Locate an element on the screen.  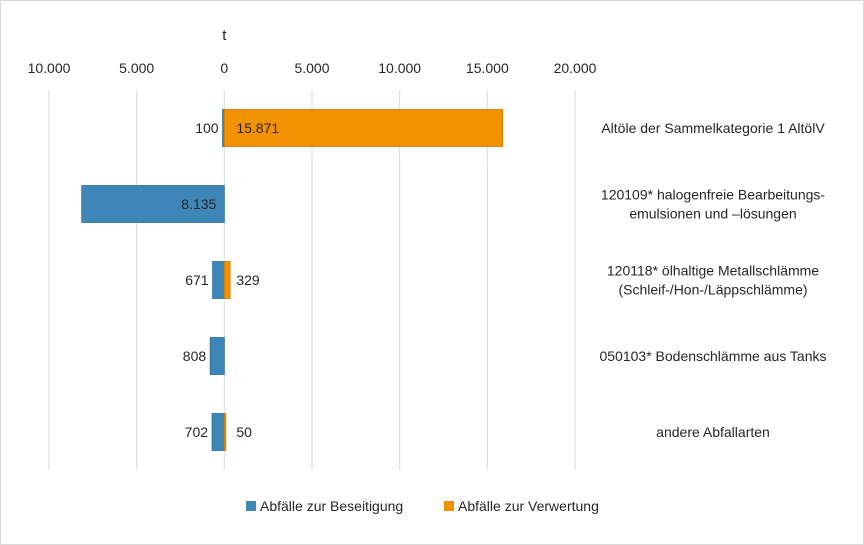
category-label: andere Abfallarten is located at coordinates (713, 432).